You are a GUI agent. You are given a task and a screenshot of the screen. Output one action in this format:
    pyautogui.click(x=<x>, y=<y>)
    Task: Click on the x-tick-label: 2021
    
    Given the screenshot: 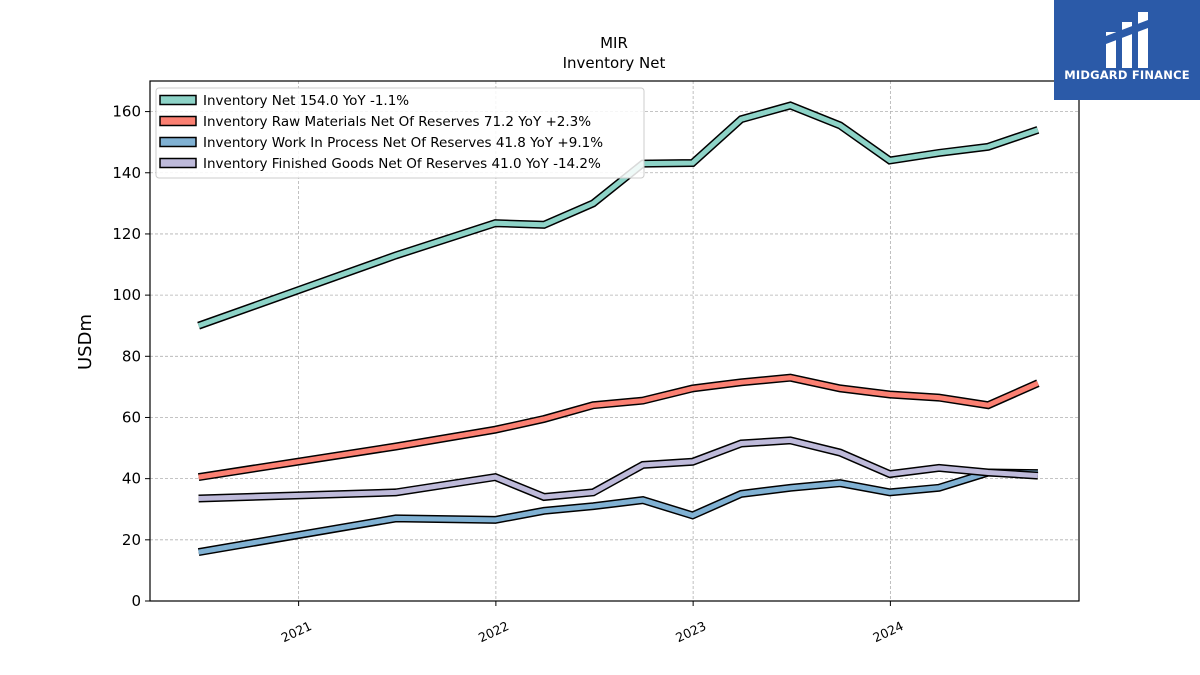 What is the action you would take?
    pyautogui.click(x=296, y=631)
    